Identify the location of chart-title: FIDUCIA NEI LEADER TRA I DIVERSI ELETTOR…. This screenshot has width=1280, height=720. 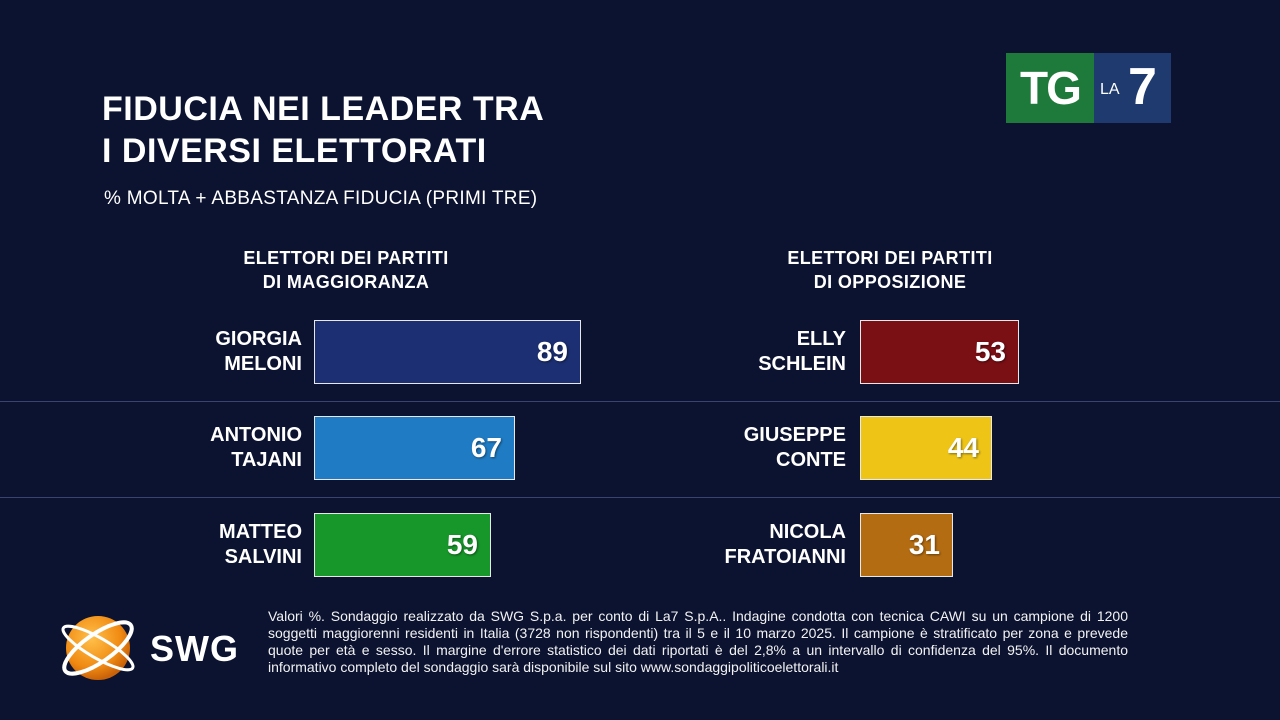
(323, 130).